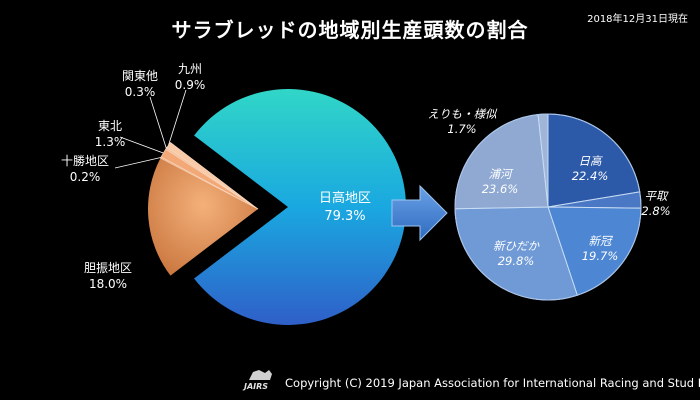 The height and width of the screenshot is (400, 700). Describe the element at coordinates (461, 129) in the screenshot. I see `value-slice-3048308a308230fb69d84f3c: 1.7%` at that location.